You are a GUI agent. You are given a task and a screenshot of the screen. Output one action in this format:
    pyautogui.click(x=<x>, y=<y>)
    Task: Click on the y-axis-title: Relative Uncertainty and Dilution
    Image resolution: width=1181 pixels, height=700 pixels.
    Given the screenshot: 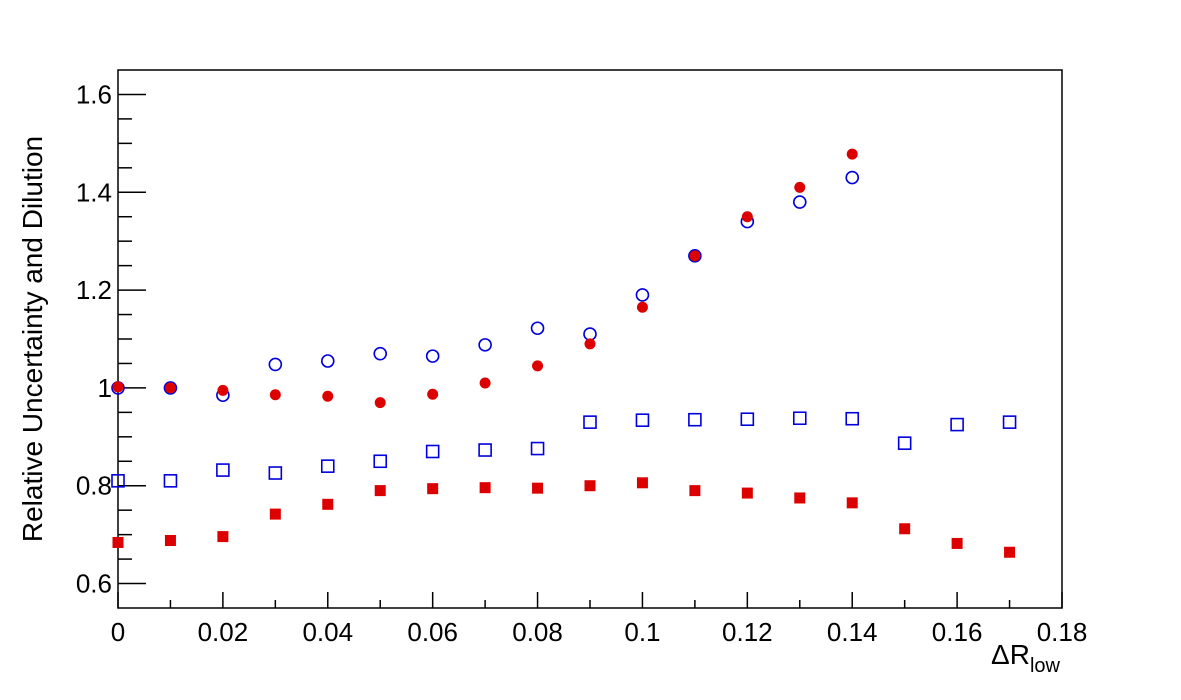 What is the action you would take?
    pyautogui.click(x=32, y=339)
    